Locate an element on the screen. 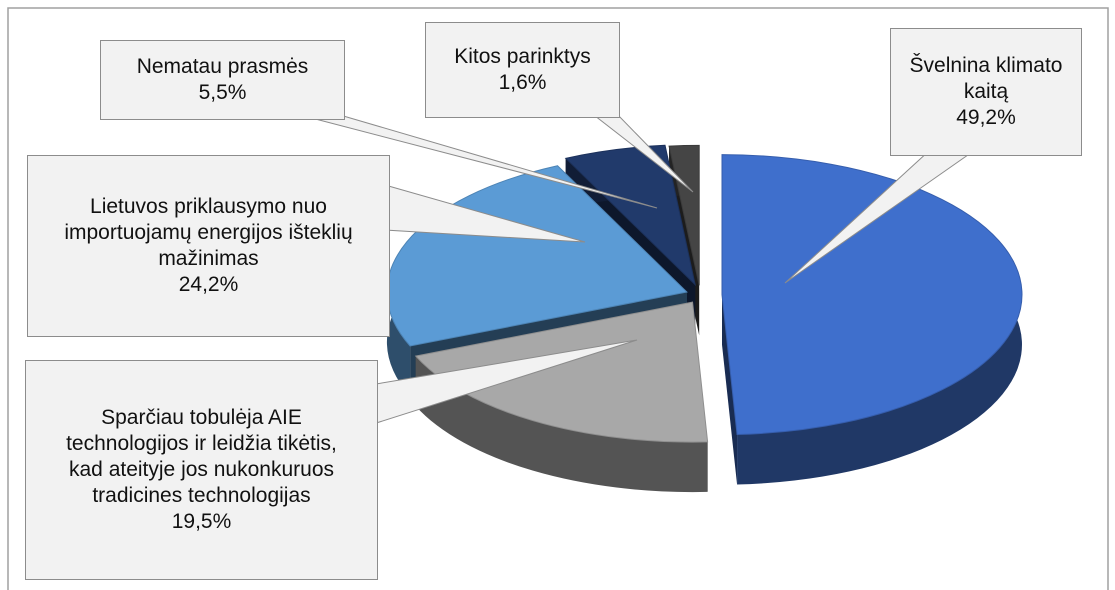  category-label: Kitos parinktys is located at coordinates (522, 56).